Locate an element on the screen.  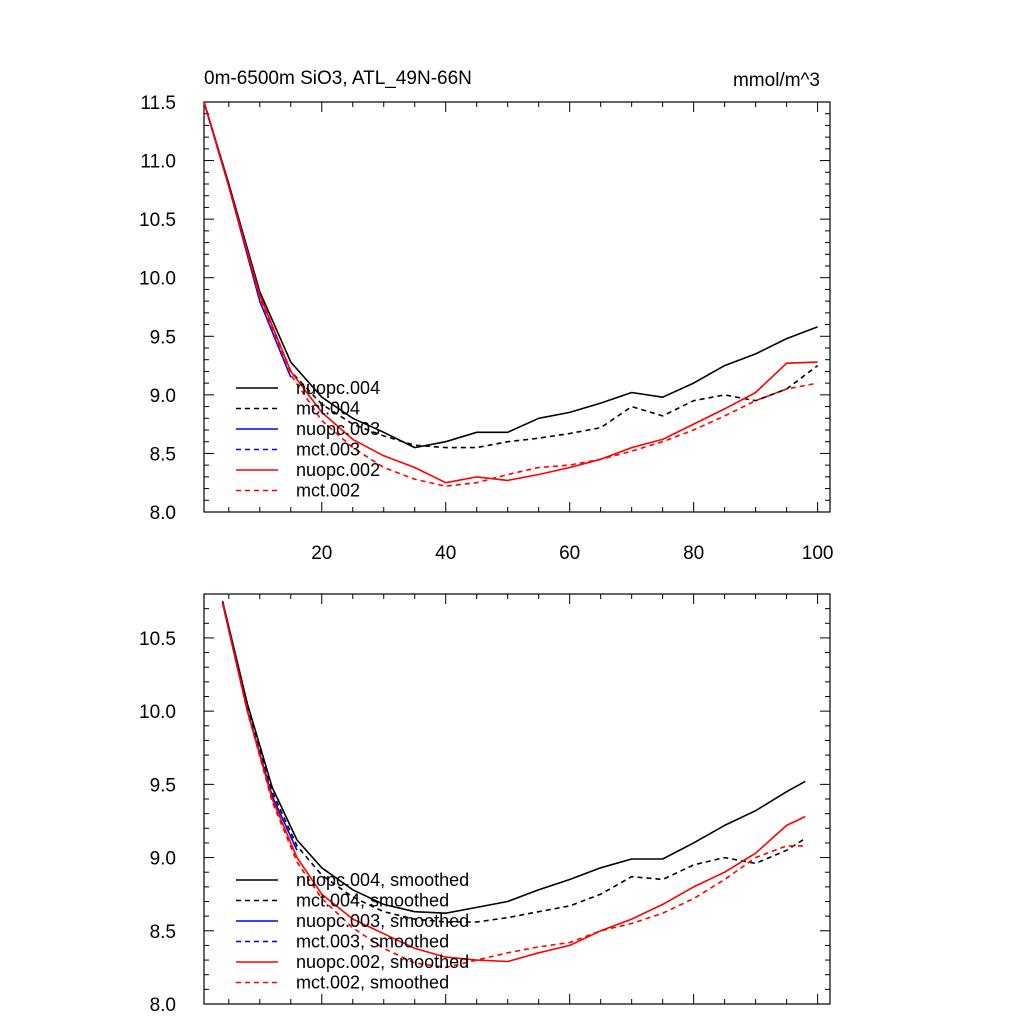
y-tick-label: 11.5 is located at coordinates (158, 103).